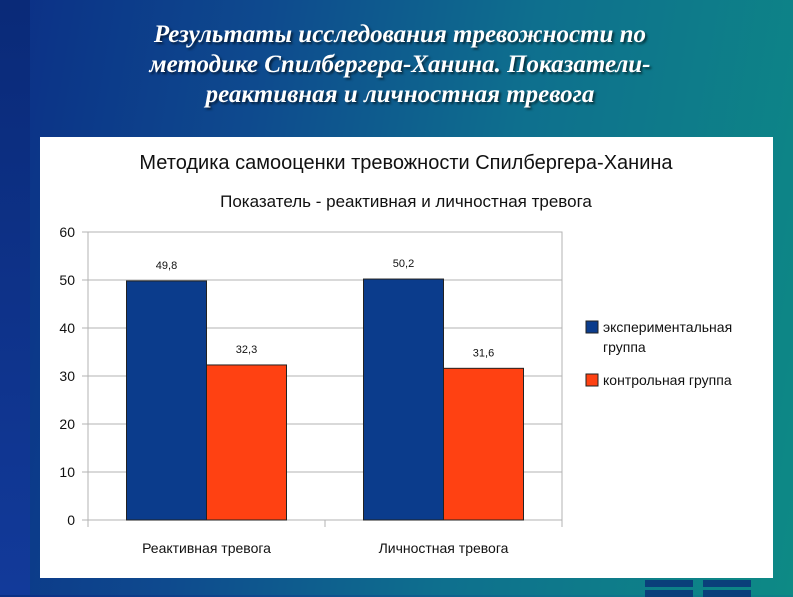 Image resolution: width=793 pixels, height=597 pixels. What do you see at coordinates (667, 380) in the screenshot?
I see `legend-label: контрольная группа` at bounding box center [667, 380].